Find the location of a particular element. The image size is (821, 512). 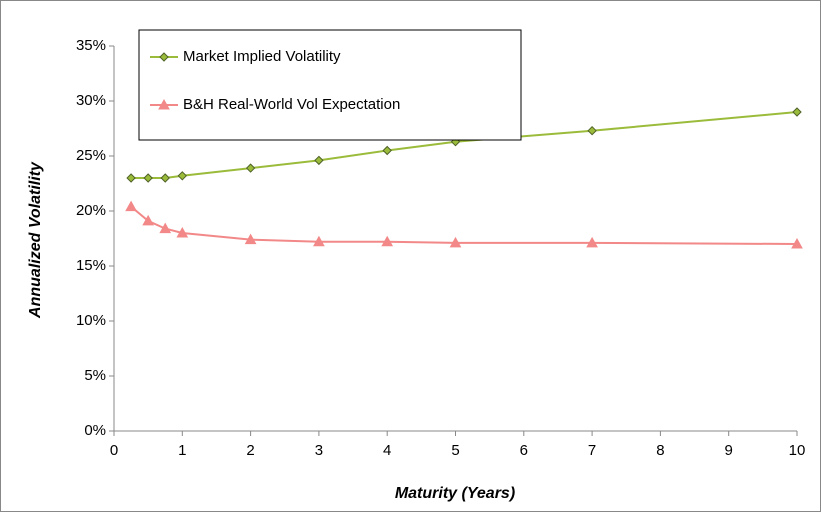

x-tick-label: 7 is located at coordinates (592, 450).